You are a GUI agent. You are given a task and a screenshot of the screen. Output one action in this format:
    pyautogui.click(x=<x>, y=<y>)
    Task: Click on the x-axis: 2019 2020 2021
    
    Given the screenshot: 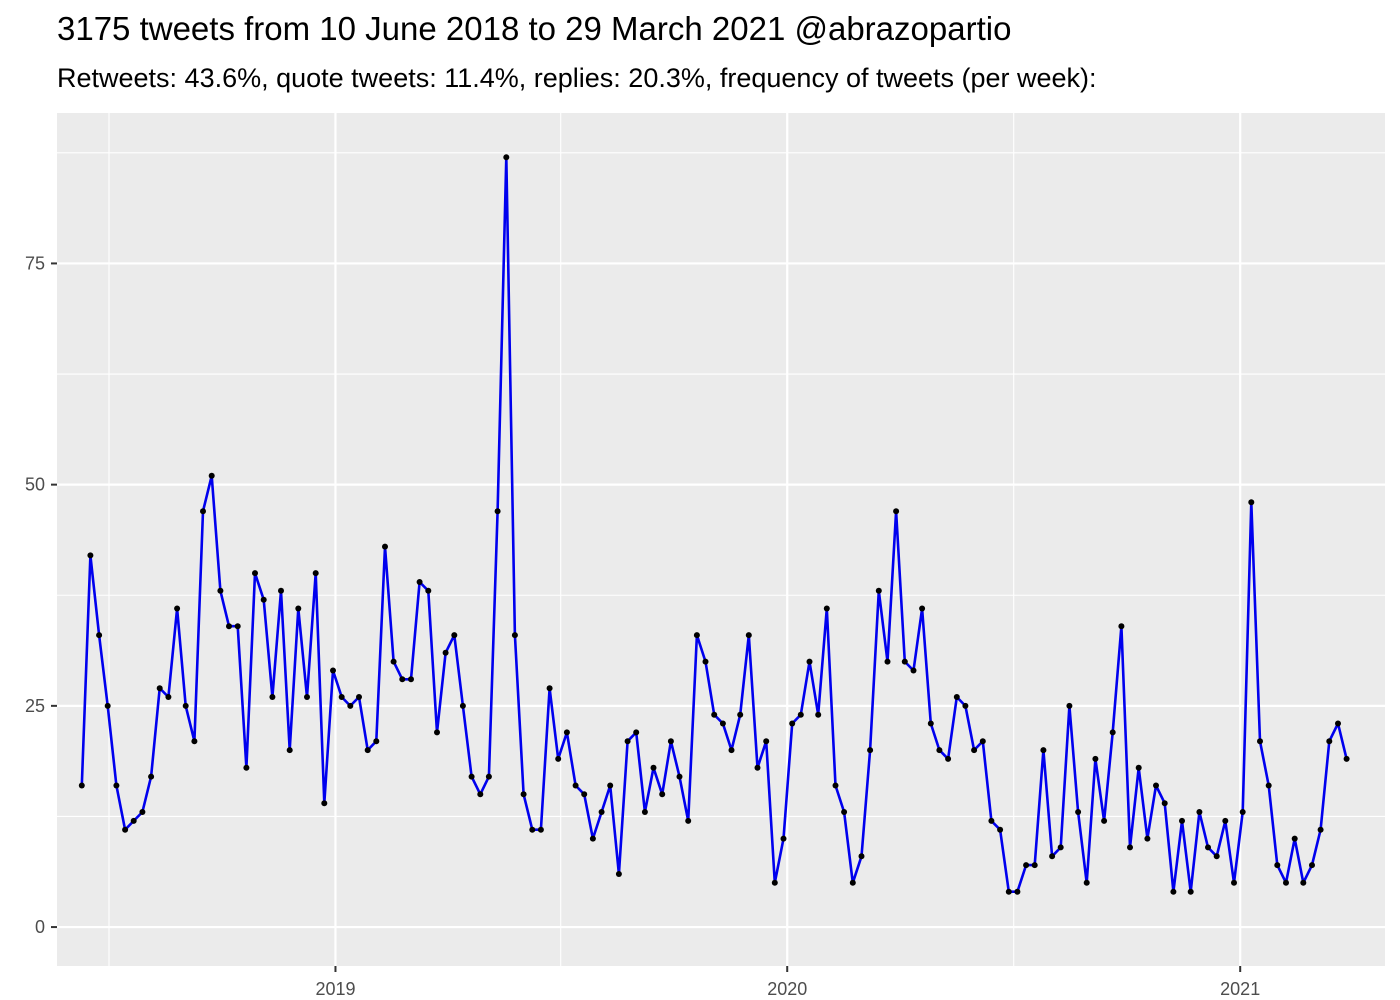 What is the action you would take?
    pyautogui.click(x=787, y=982)
    